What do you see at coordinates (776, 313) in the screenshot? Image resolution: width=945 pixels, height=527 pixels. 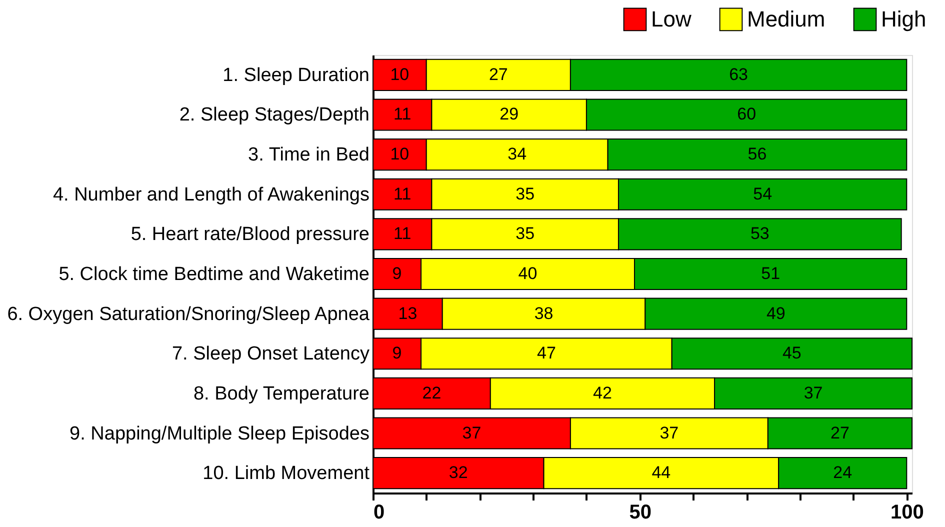 I see `data-label: 49` at bounding box center [776, 313].